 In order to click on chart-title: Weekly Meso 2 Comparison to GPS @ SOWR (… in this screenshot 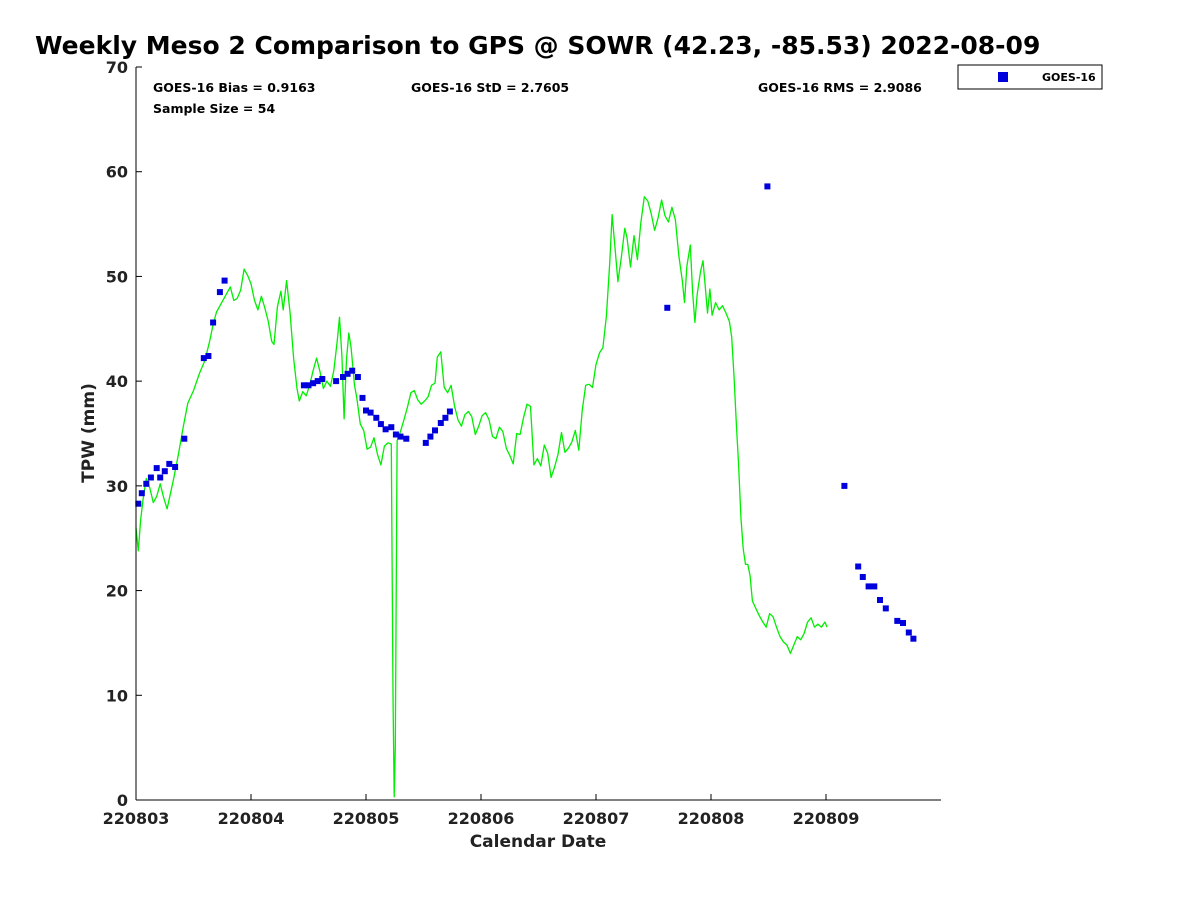, I will do `click(537, 45)`.